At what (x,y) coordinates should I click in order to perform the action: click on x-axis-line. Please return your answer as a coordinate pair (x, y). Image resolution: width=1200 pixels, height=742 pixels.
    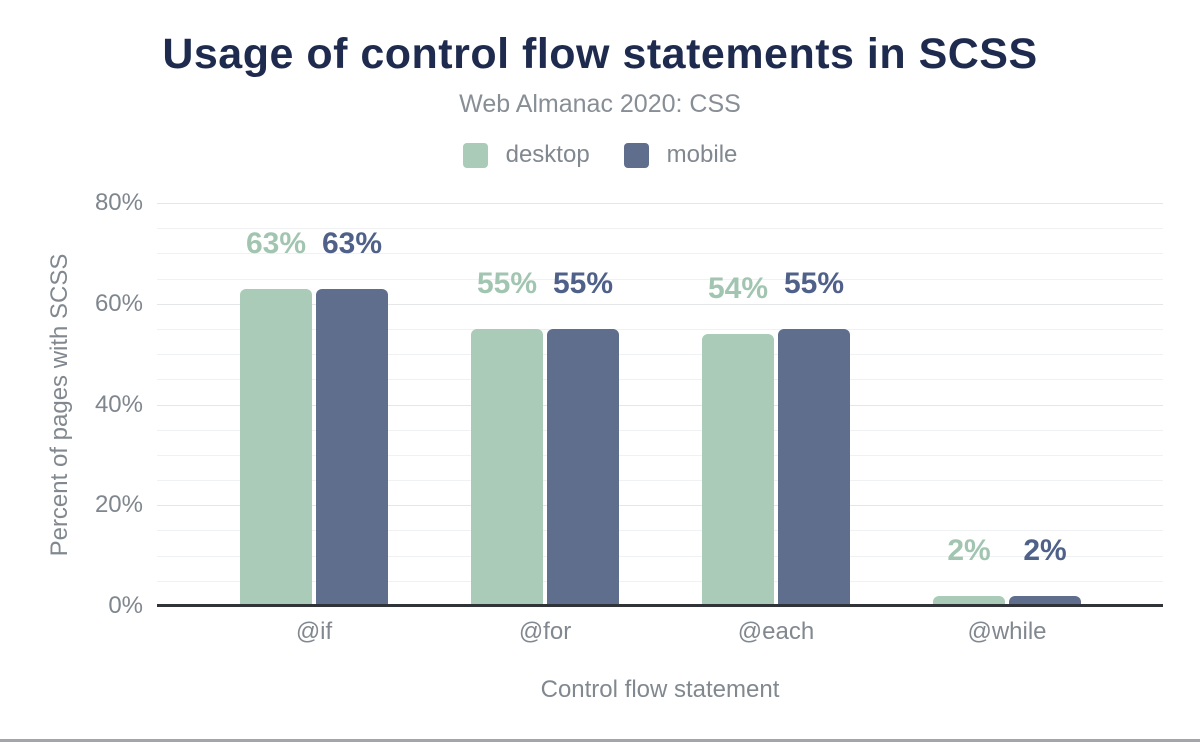
    Looking at the image, I should click on (660, 605).